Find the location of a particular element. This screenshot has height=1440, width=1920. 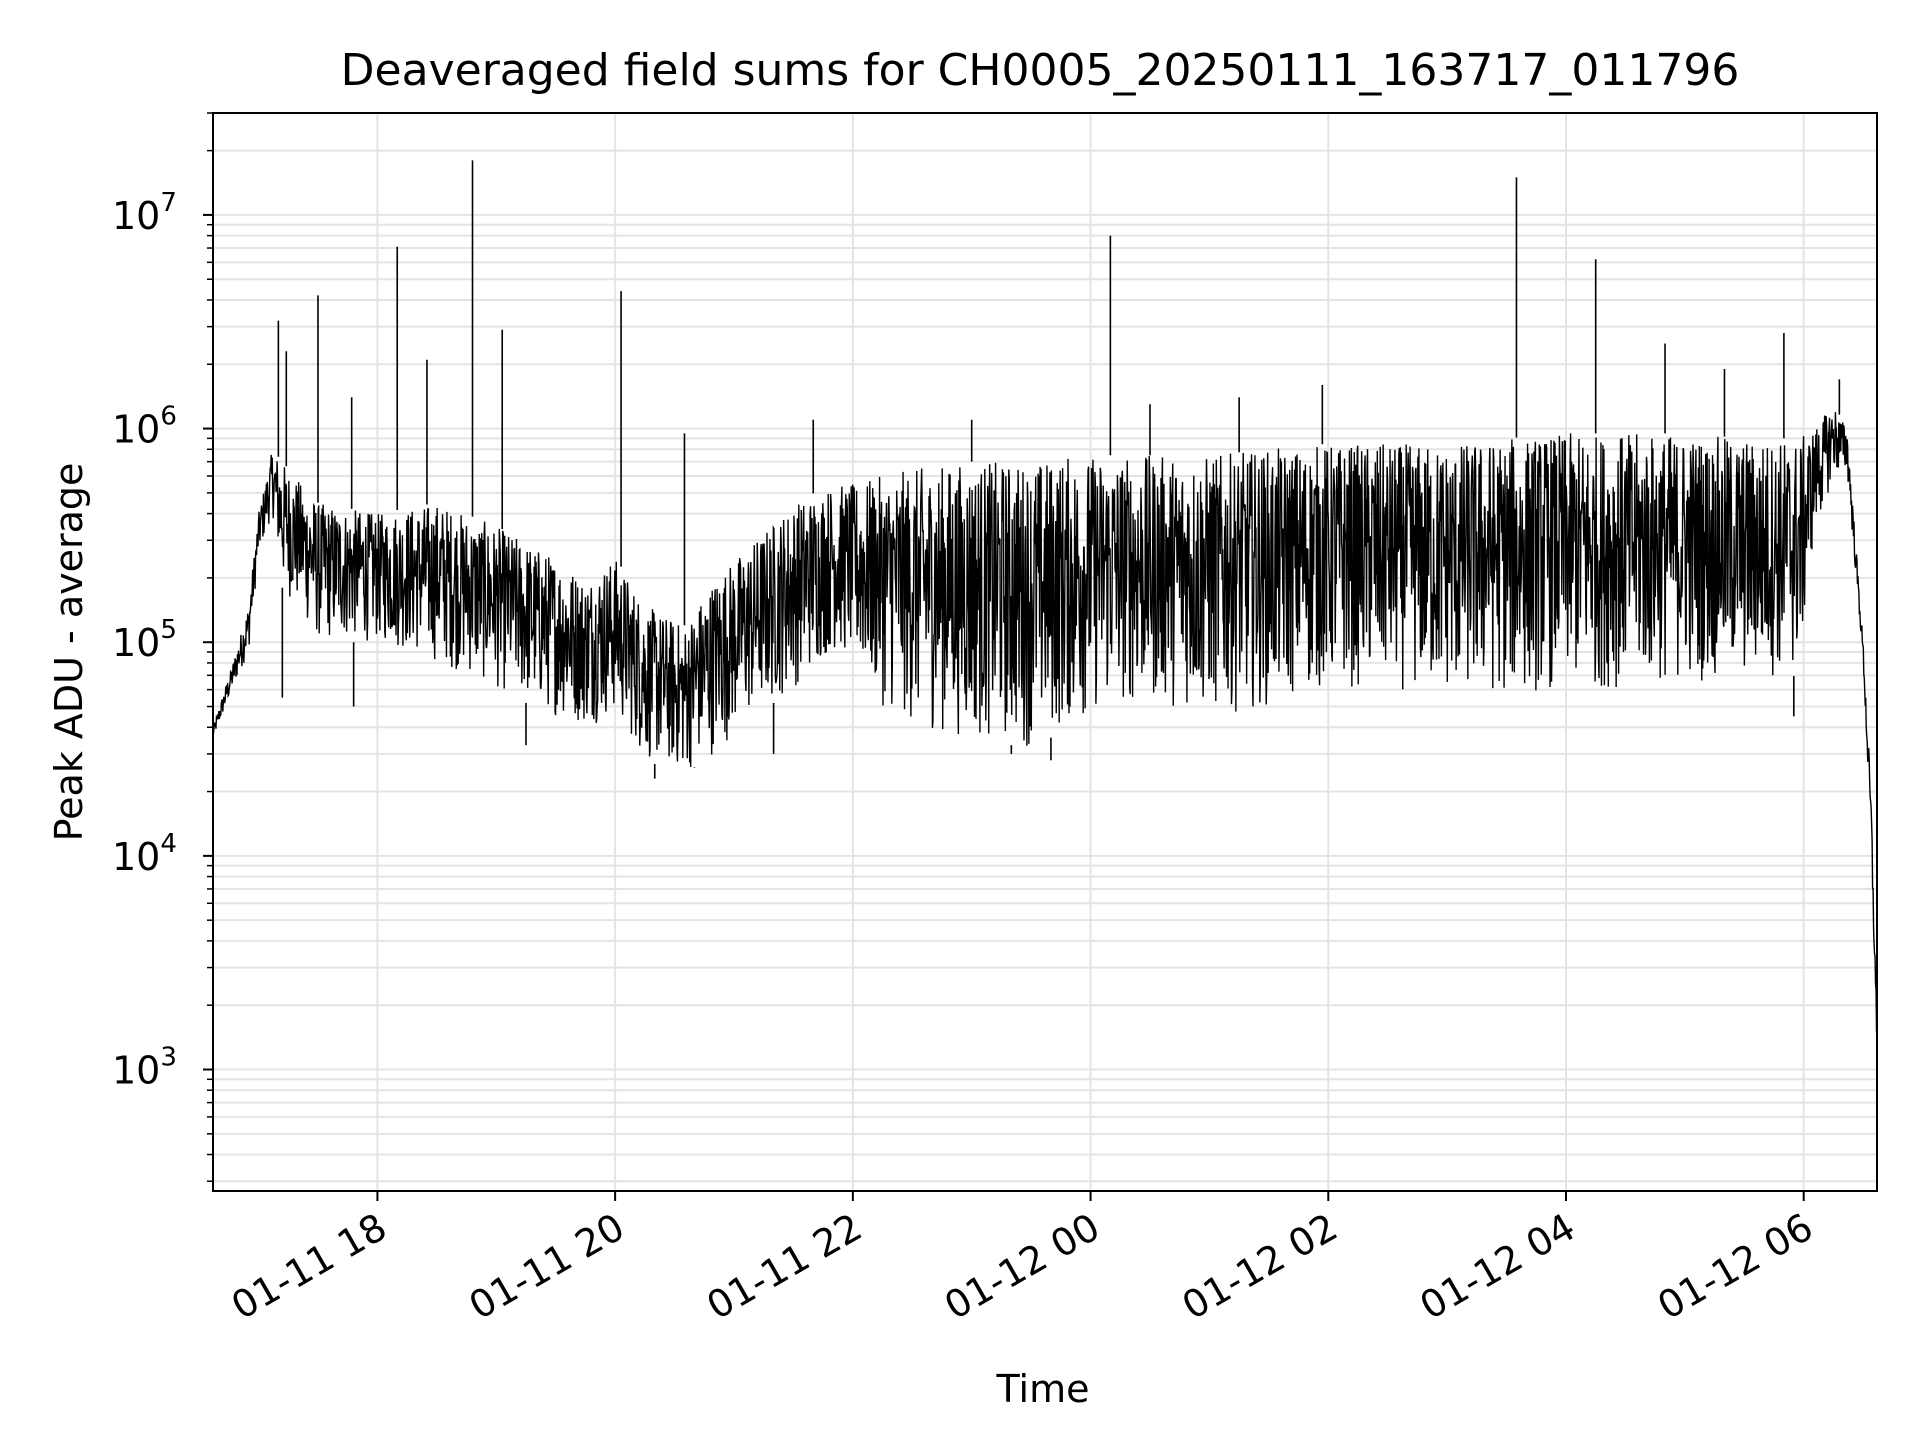

y-axis-label: Peak ADU - average is located at coordinates (69, 652).